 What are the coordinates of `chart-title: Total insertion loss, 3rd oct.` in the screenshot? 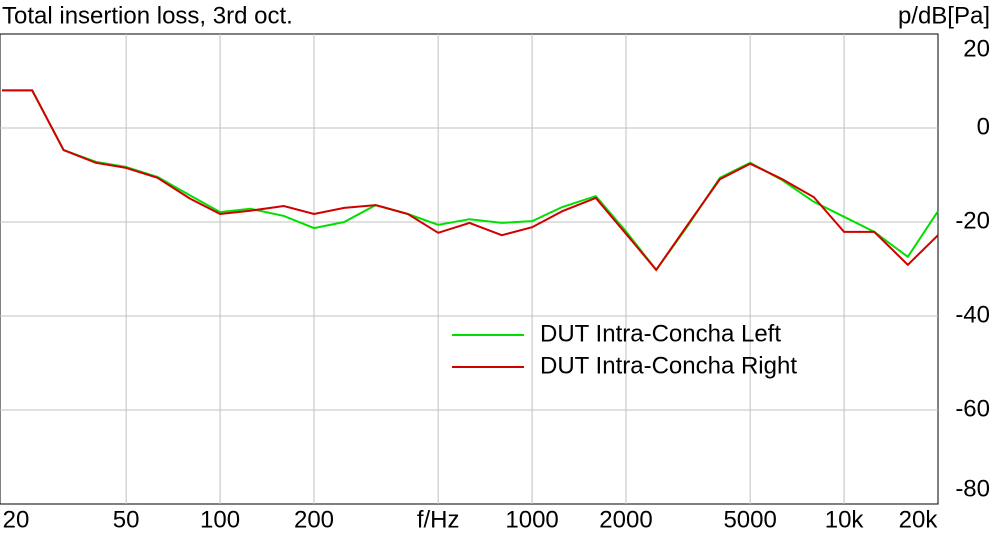 It's located at (147, 15).